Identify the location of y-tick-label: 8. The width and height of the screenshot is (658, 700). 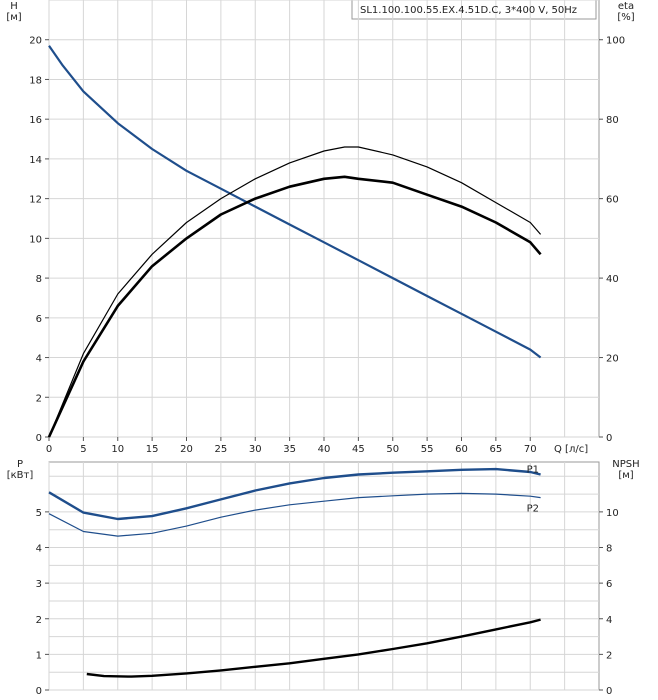
(39, 279).